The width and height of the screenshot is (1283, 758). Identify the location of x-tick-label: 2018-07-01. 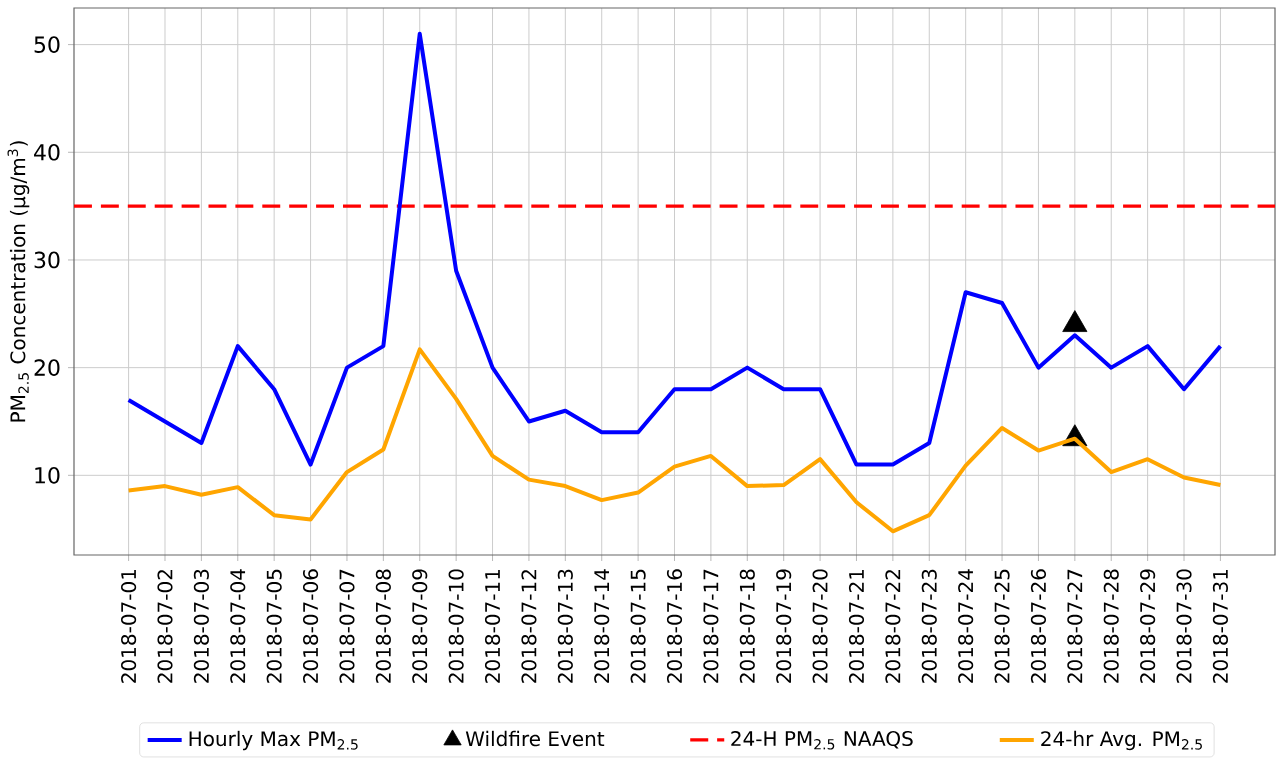
(129, 626).